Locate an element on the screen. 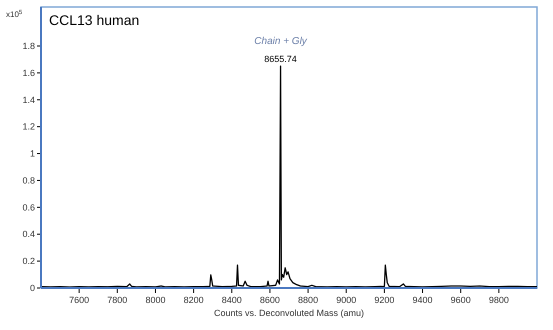  y-tick-label: 0.4 is located at coordinates (28, 234).